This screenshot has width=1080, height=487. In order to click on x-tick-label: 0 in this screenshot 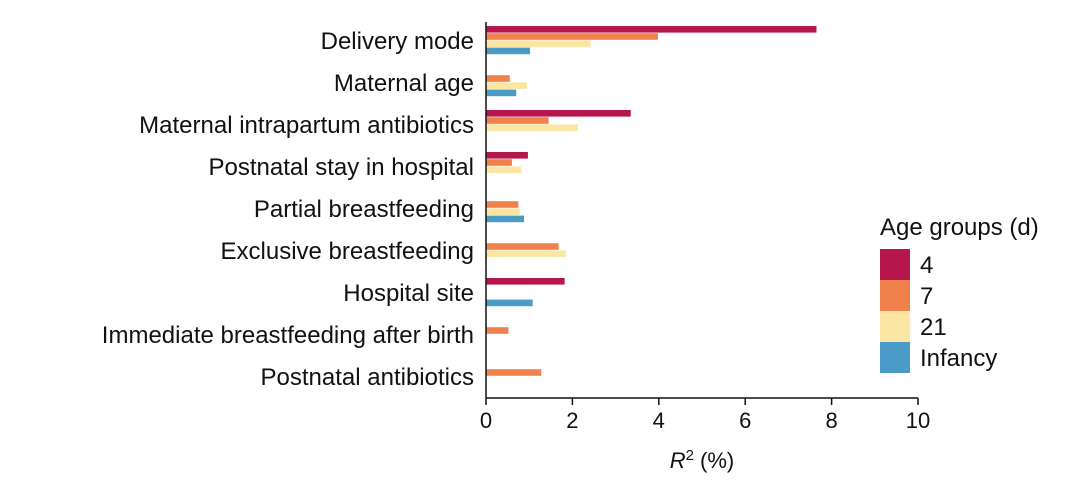, I will do `click(486, 420)`.